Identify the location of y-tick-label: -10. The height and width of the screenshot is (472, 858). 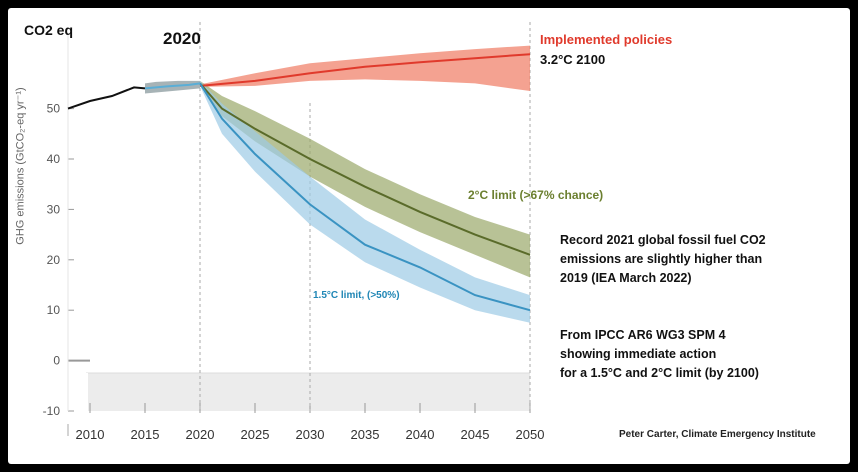
(52, 411).